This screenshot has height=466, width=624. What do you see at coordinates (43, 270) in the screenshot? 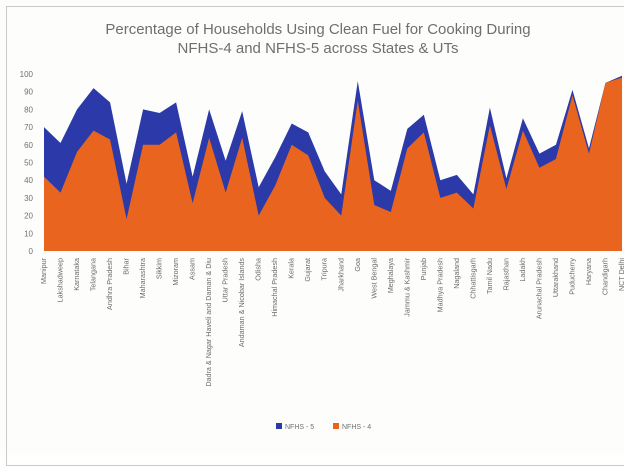
I see `x-tick-label-manipur: Manipur` at bounding box center [43, 270].